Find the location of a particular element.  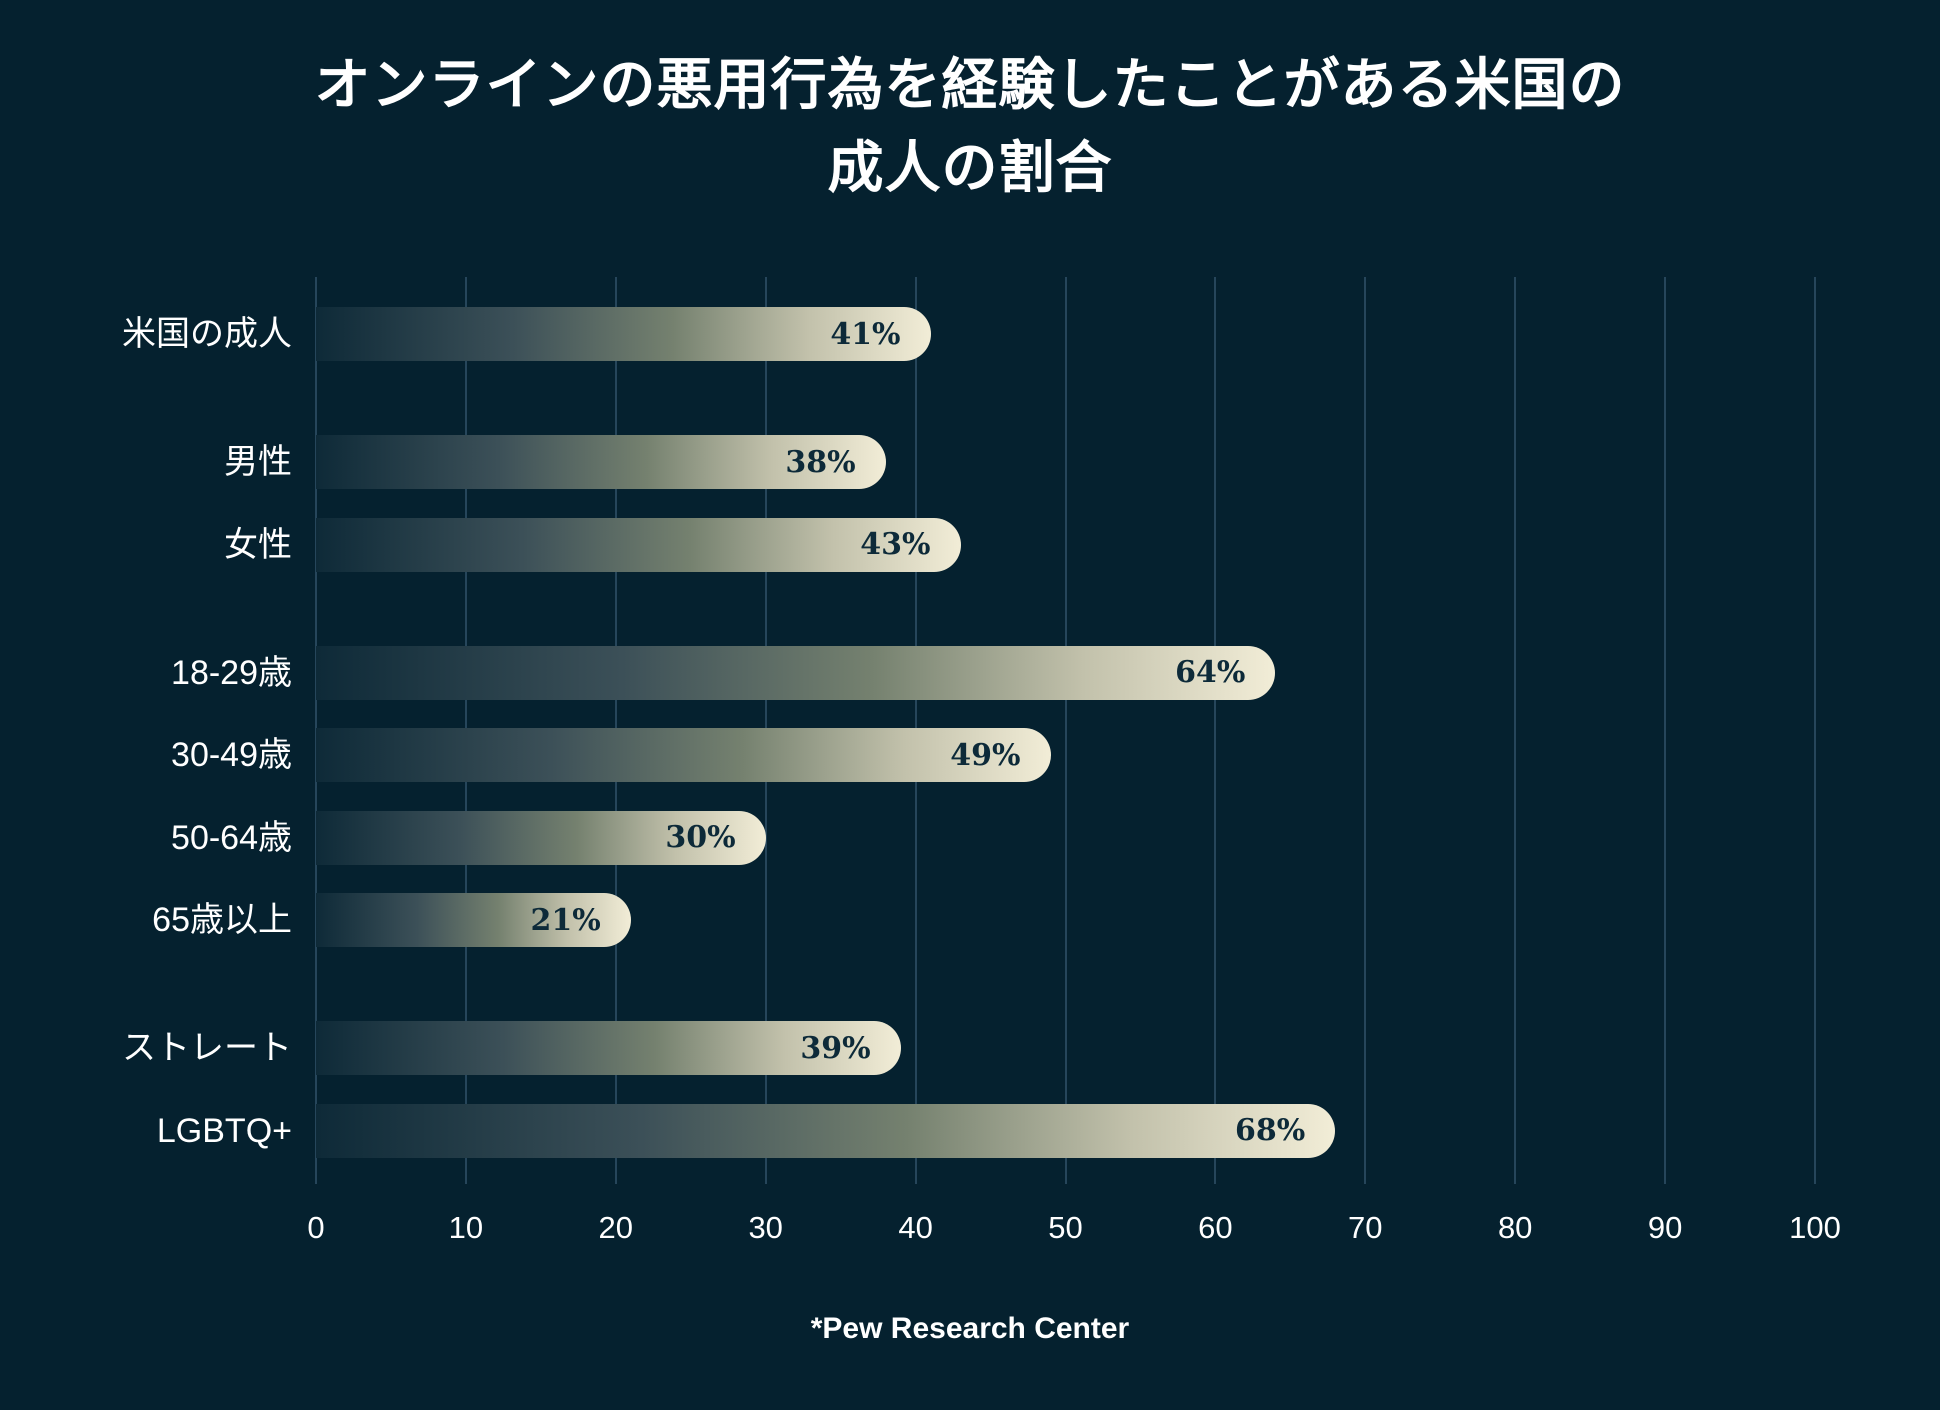

axis-tick-label: 70 is located at coordinates (1365, 1227).